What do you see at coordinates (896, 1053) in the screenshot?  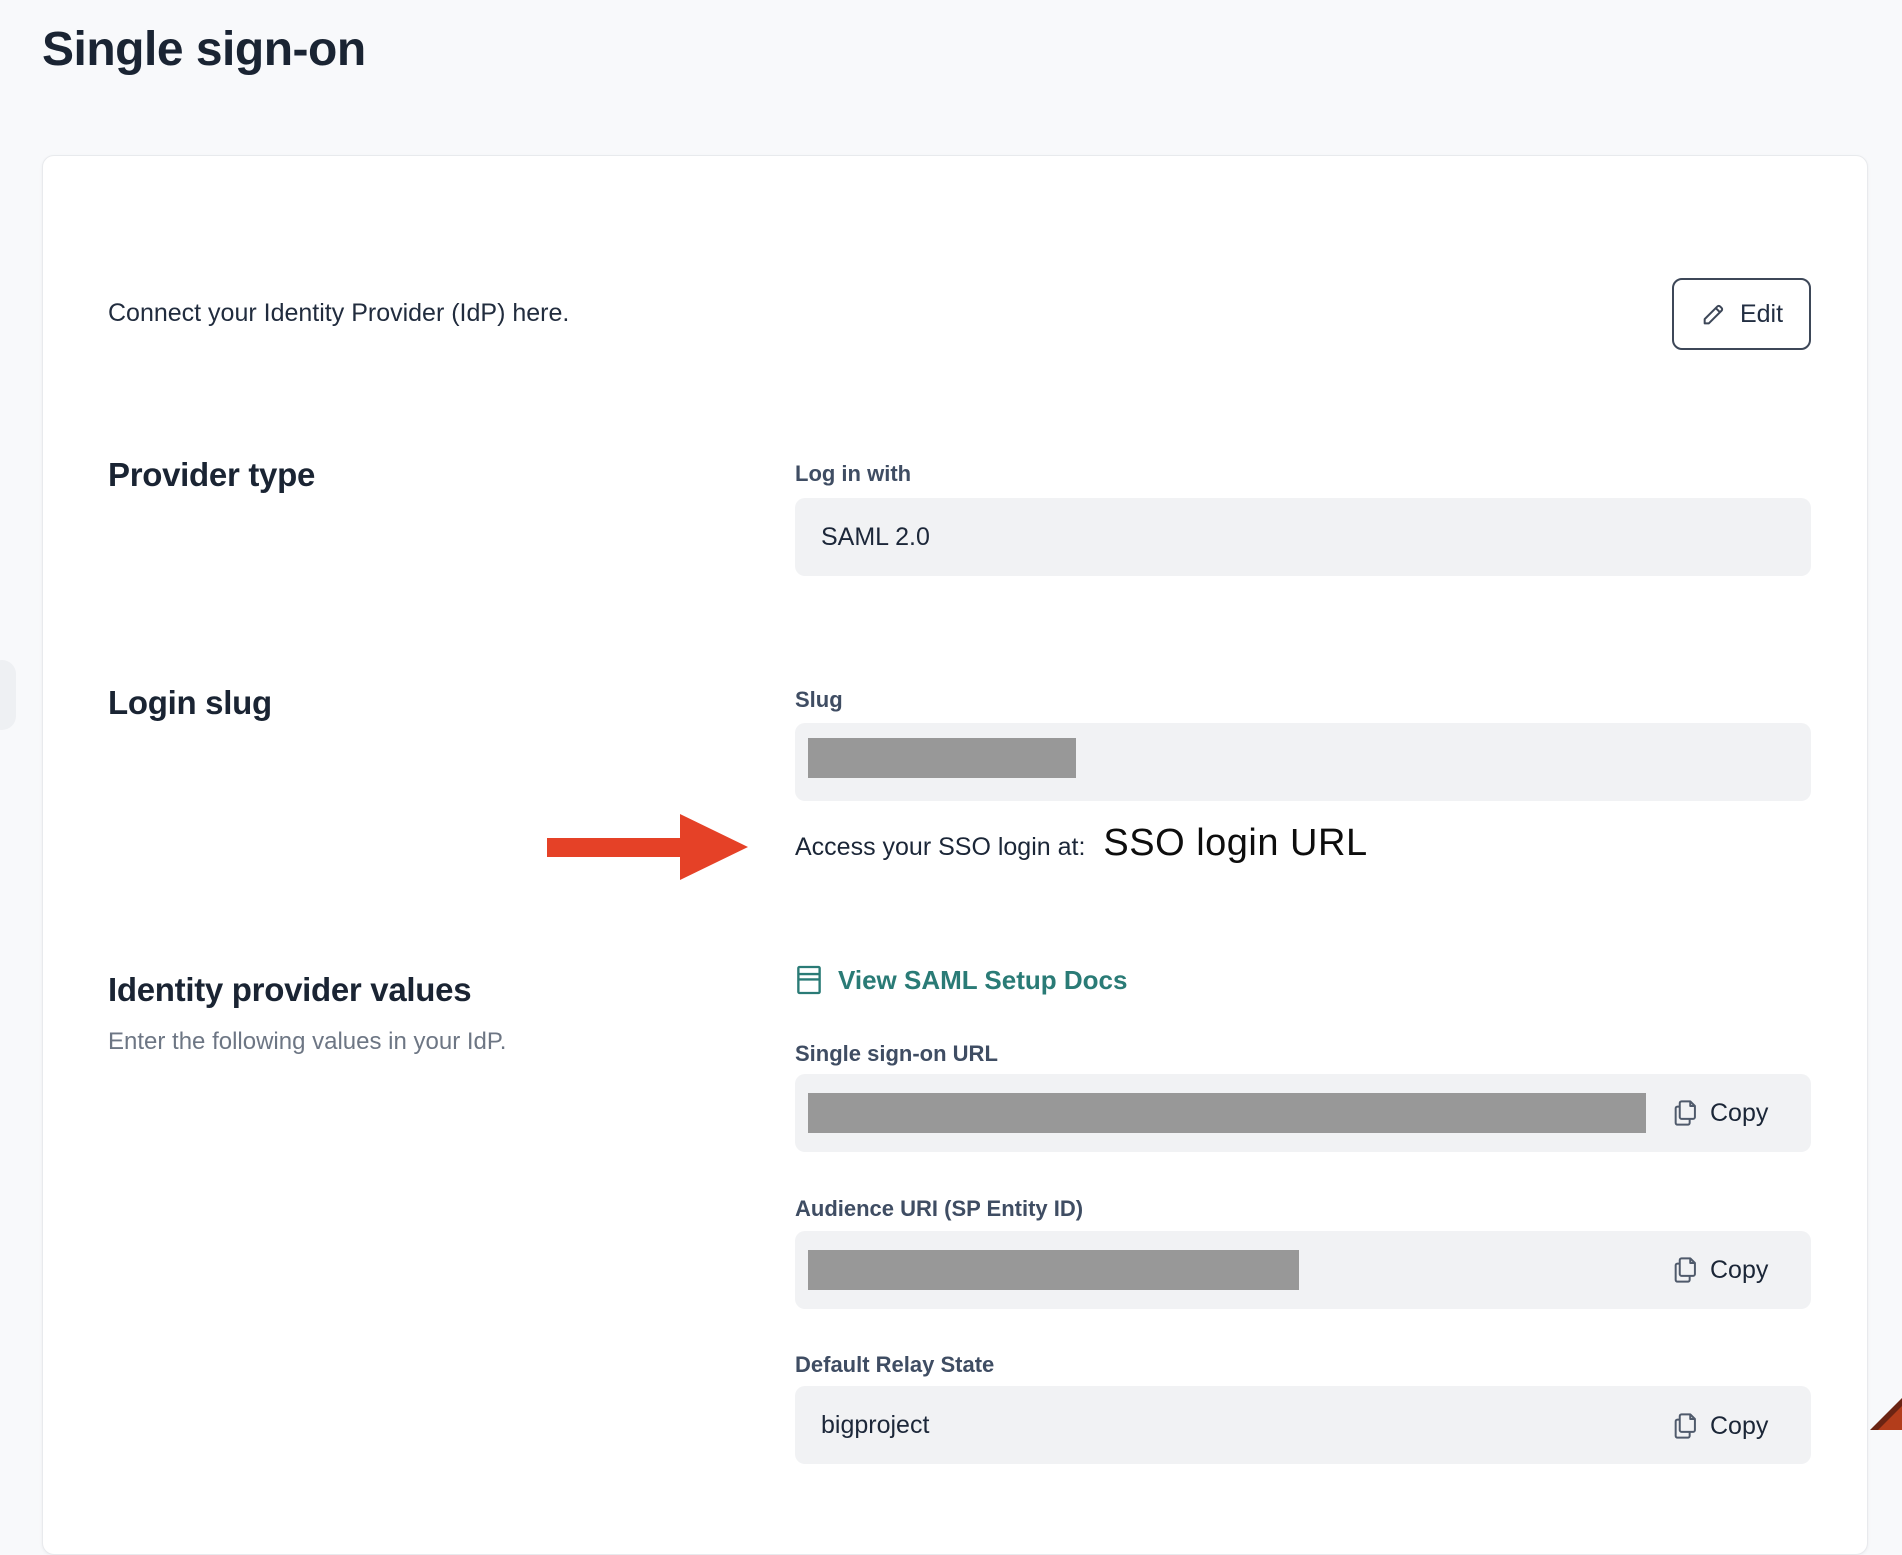 I see `sso-url-label: Single sign-on URL` at bounding box center [896, 1053].